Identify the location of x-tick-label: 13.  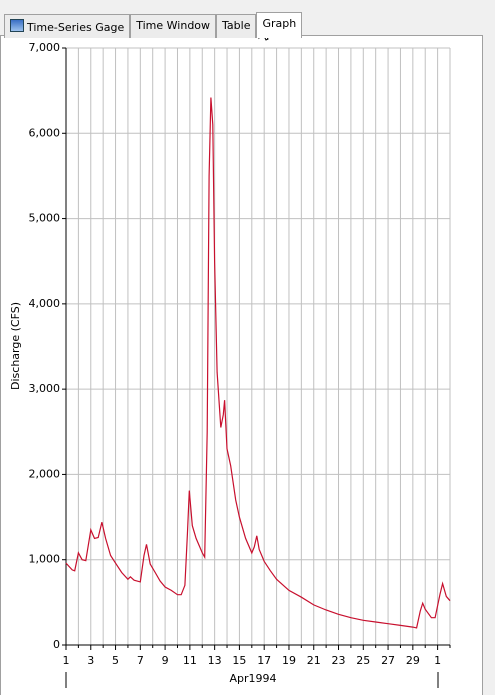
(215, 660).